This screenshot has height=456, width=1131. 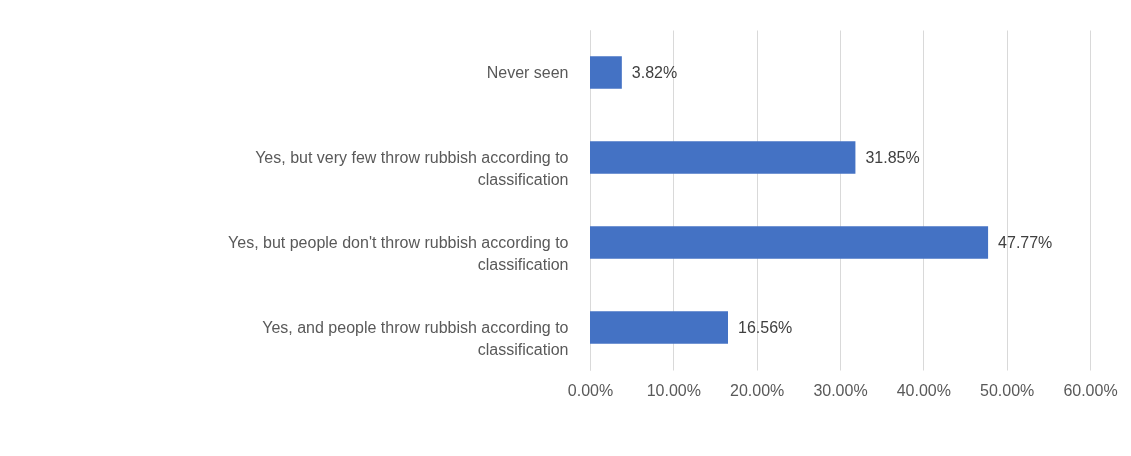 I want to click on x-tick-label: 40.00%, so click(x=923, y=390).